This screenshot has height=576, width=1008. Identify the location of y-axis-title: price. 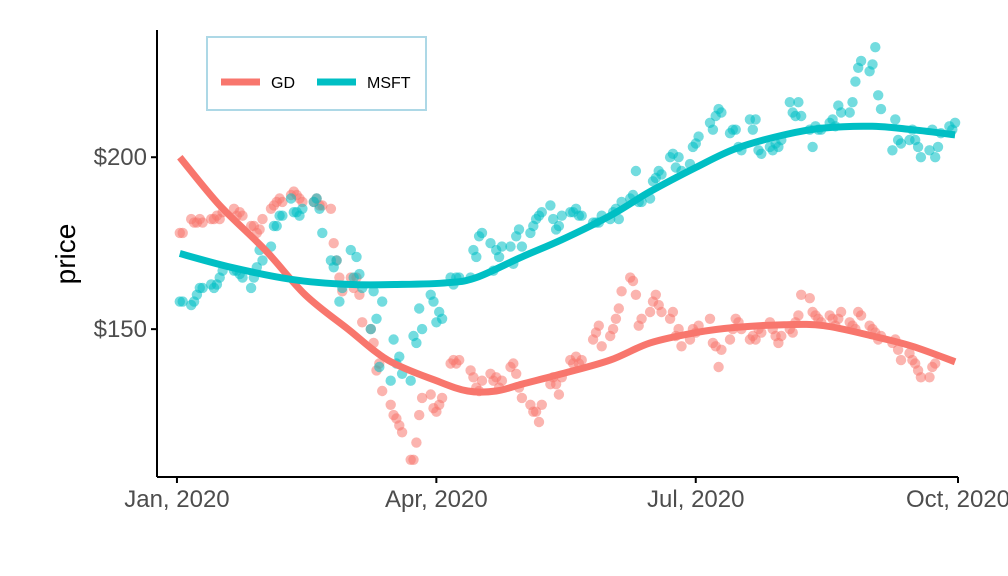
(65, 254).